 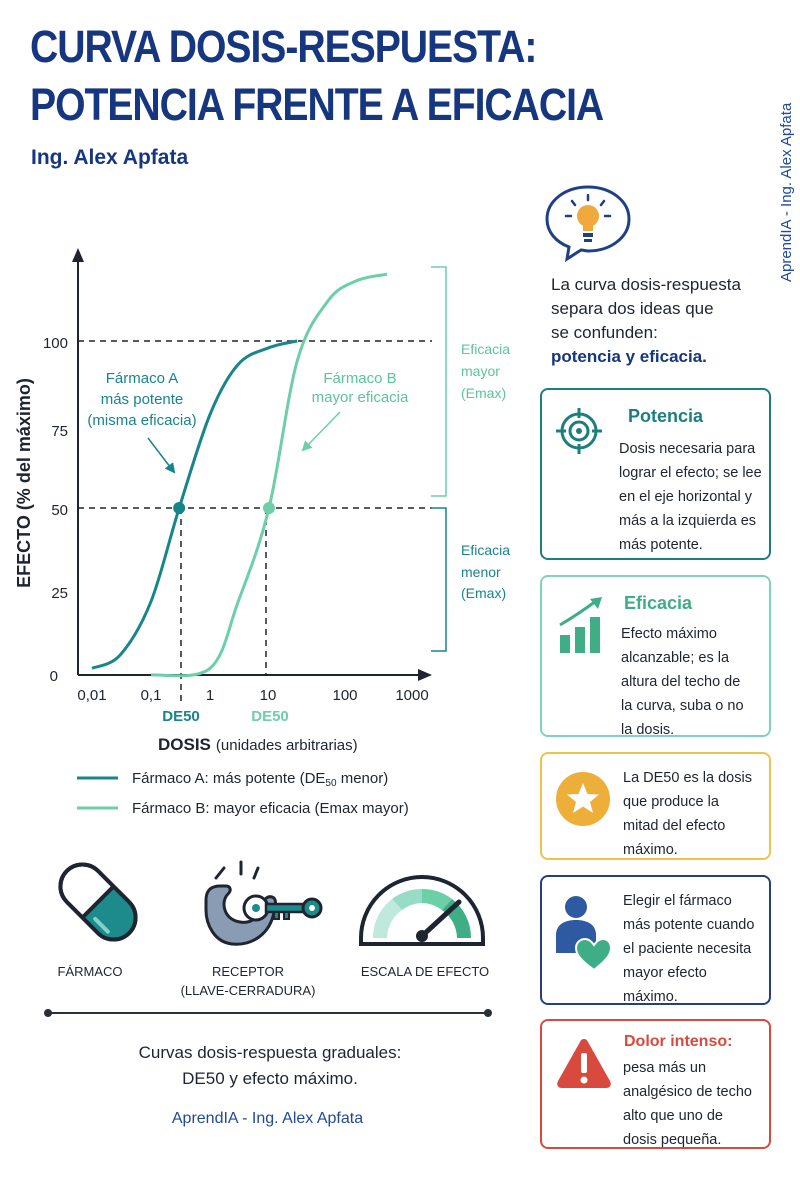 I want to click on x-tick: 1000, so click(x=411, y=695).